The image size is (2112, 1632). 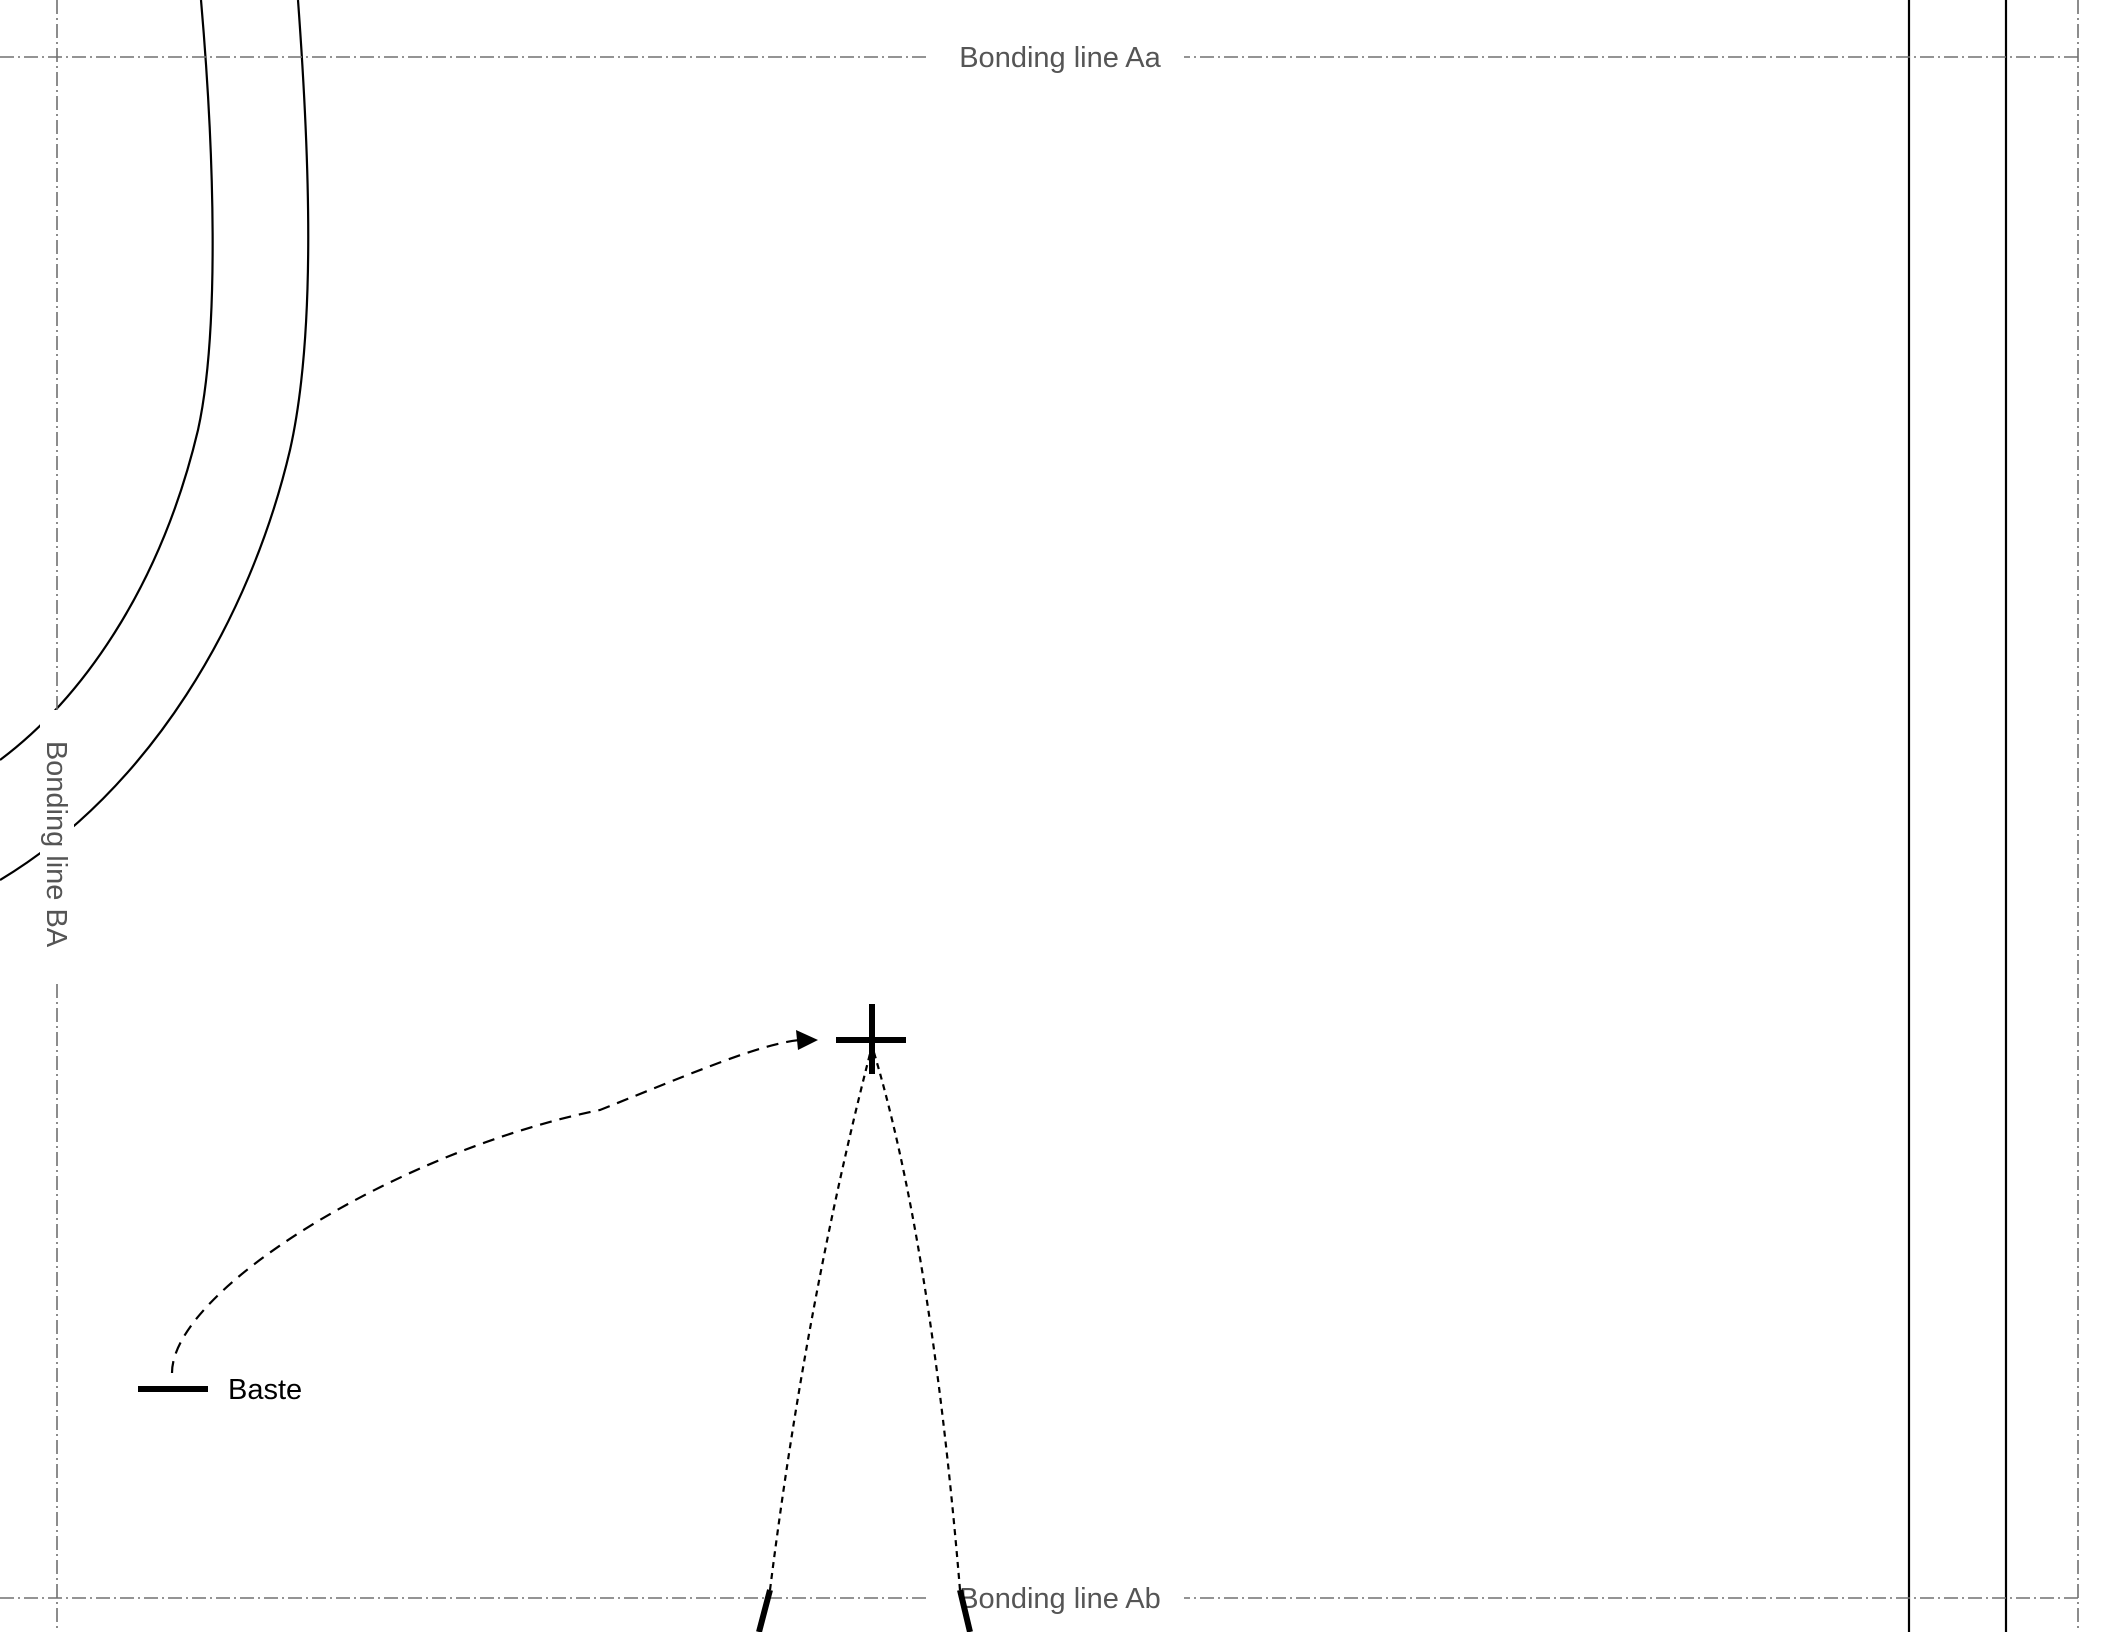 What do you see at coordinates (807, 1040) in the screenshot?
I see `baste-arrow-head` at bounding box center [807, 1040].